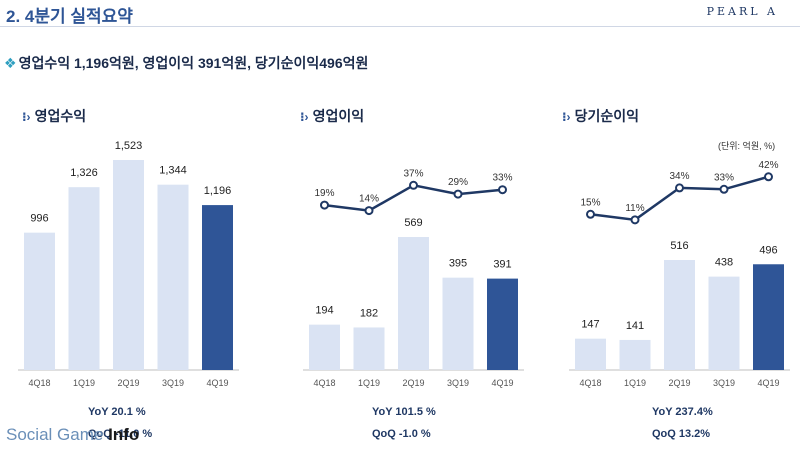 This screenshot has height=450, width=800. I want to click on bar-value-label: 147, so click(590, 325).